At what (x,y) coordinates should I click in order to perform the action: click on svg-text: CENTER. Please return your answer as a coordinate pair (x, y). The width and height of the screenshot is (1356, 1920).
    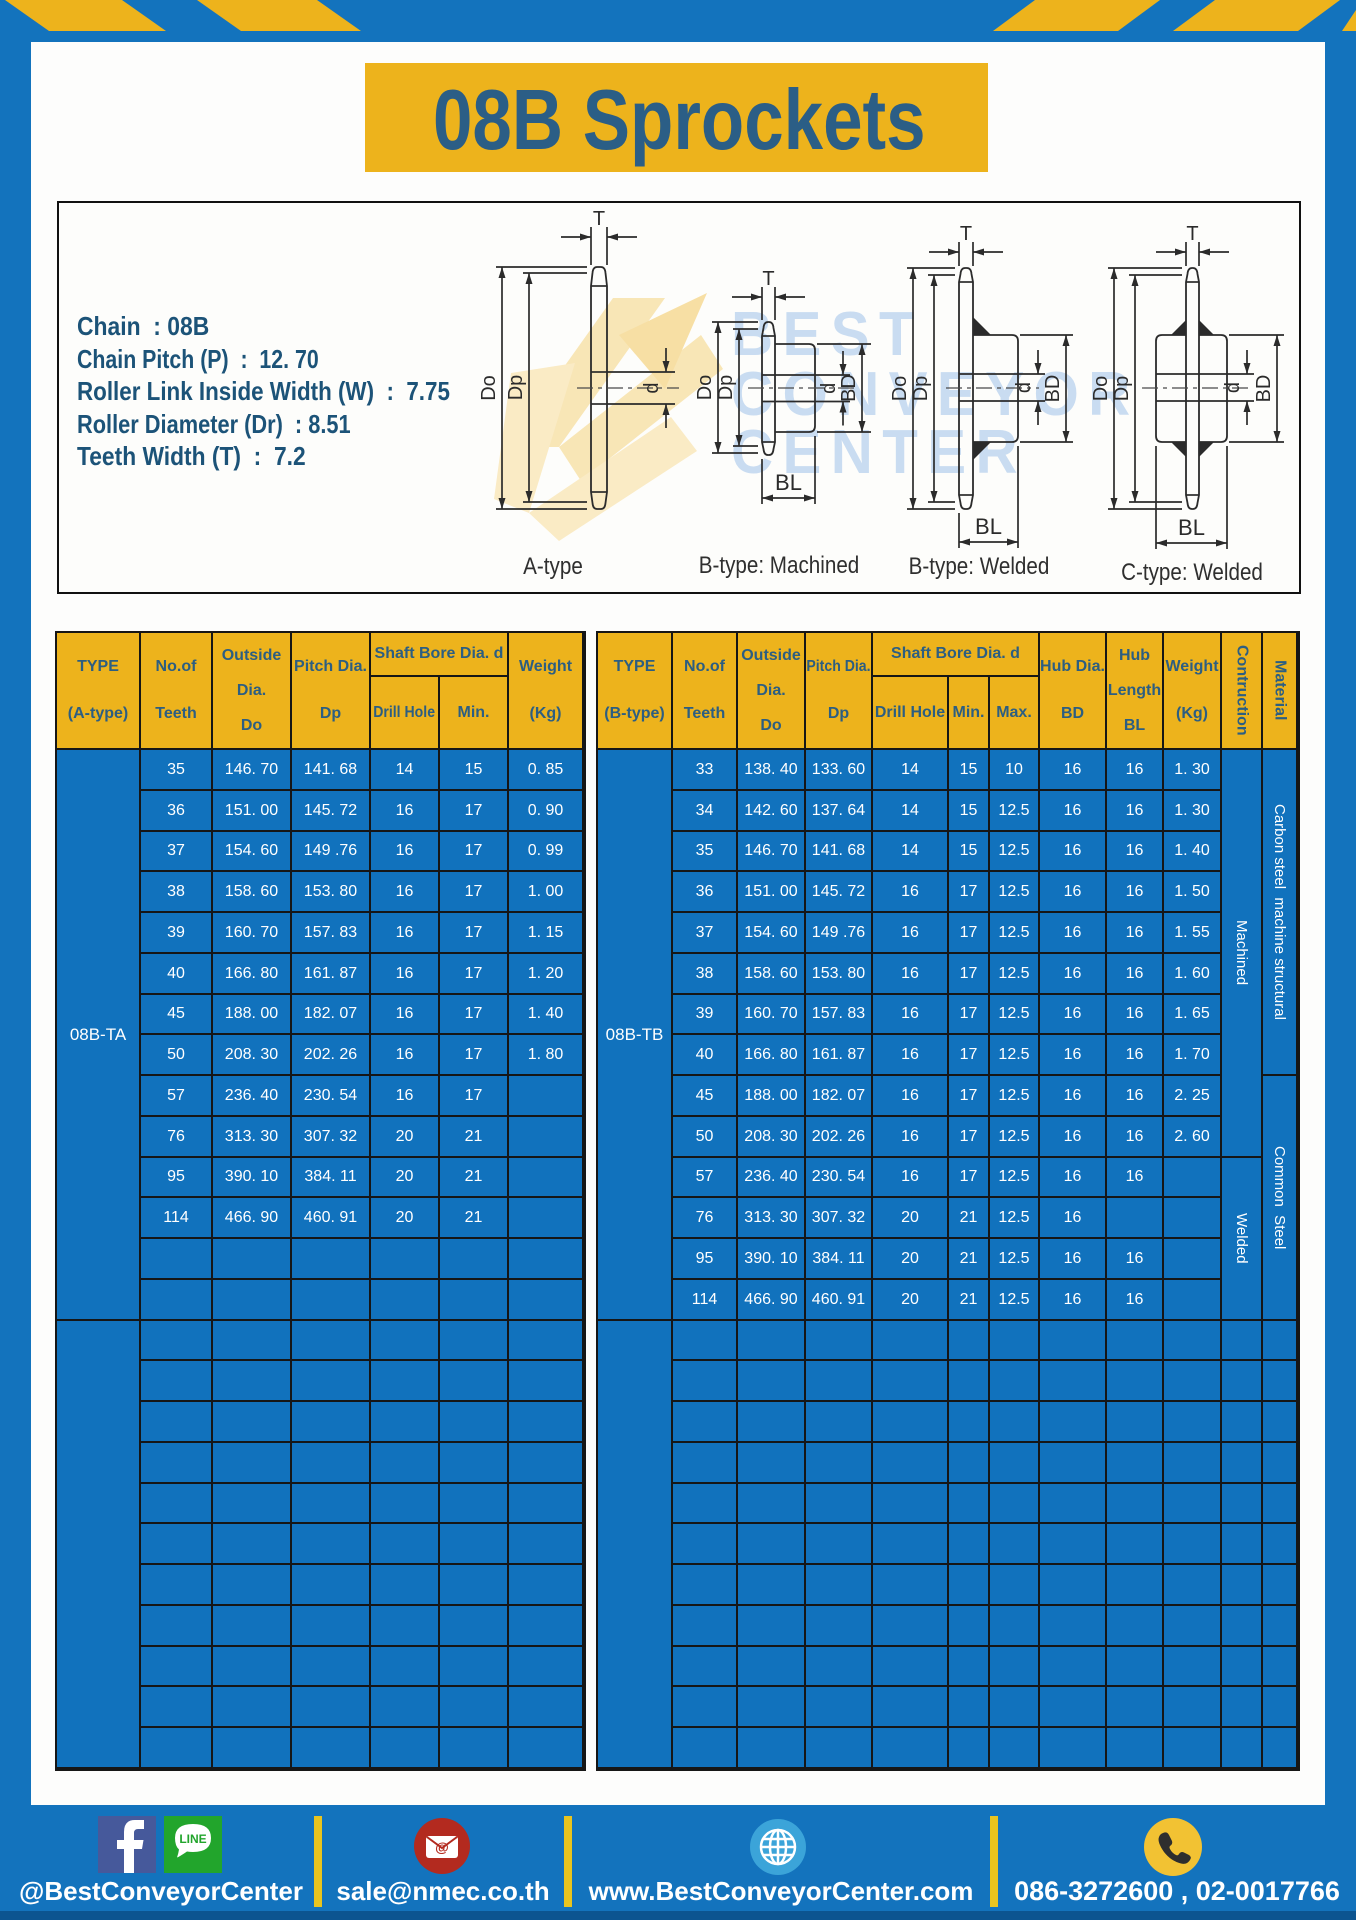
    Looking at the image, I should click on (879, 451).